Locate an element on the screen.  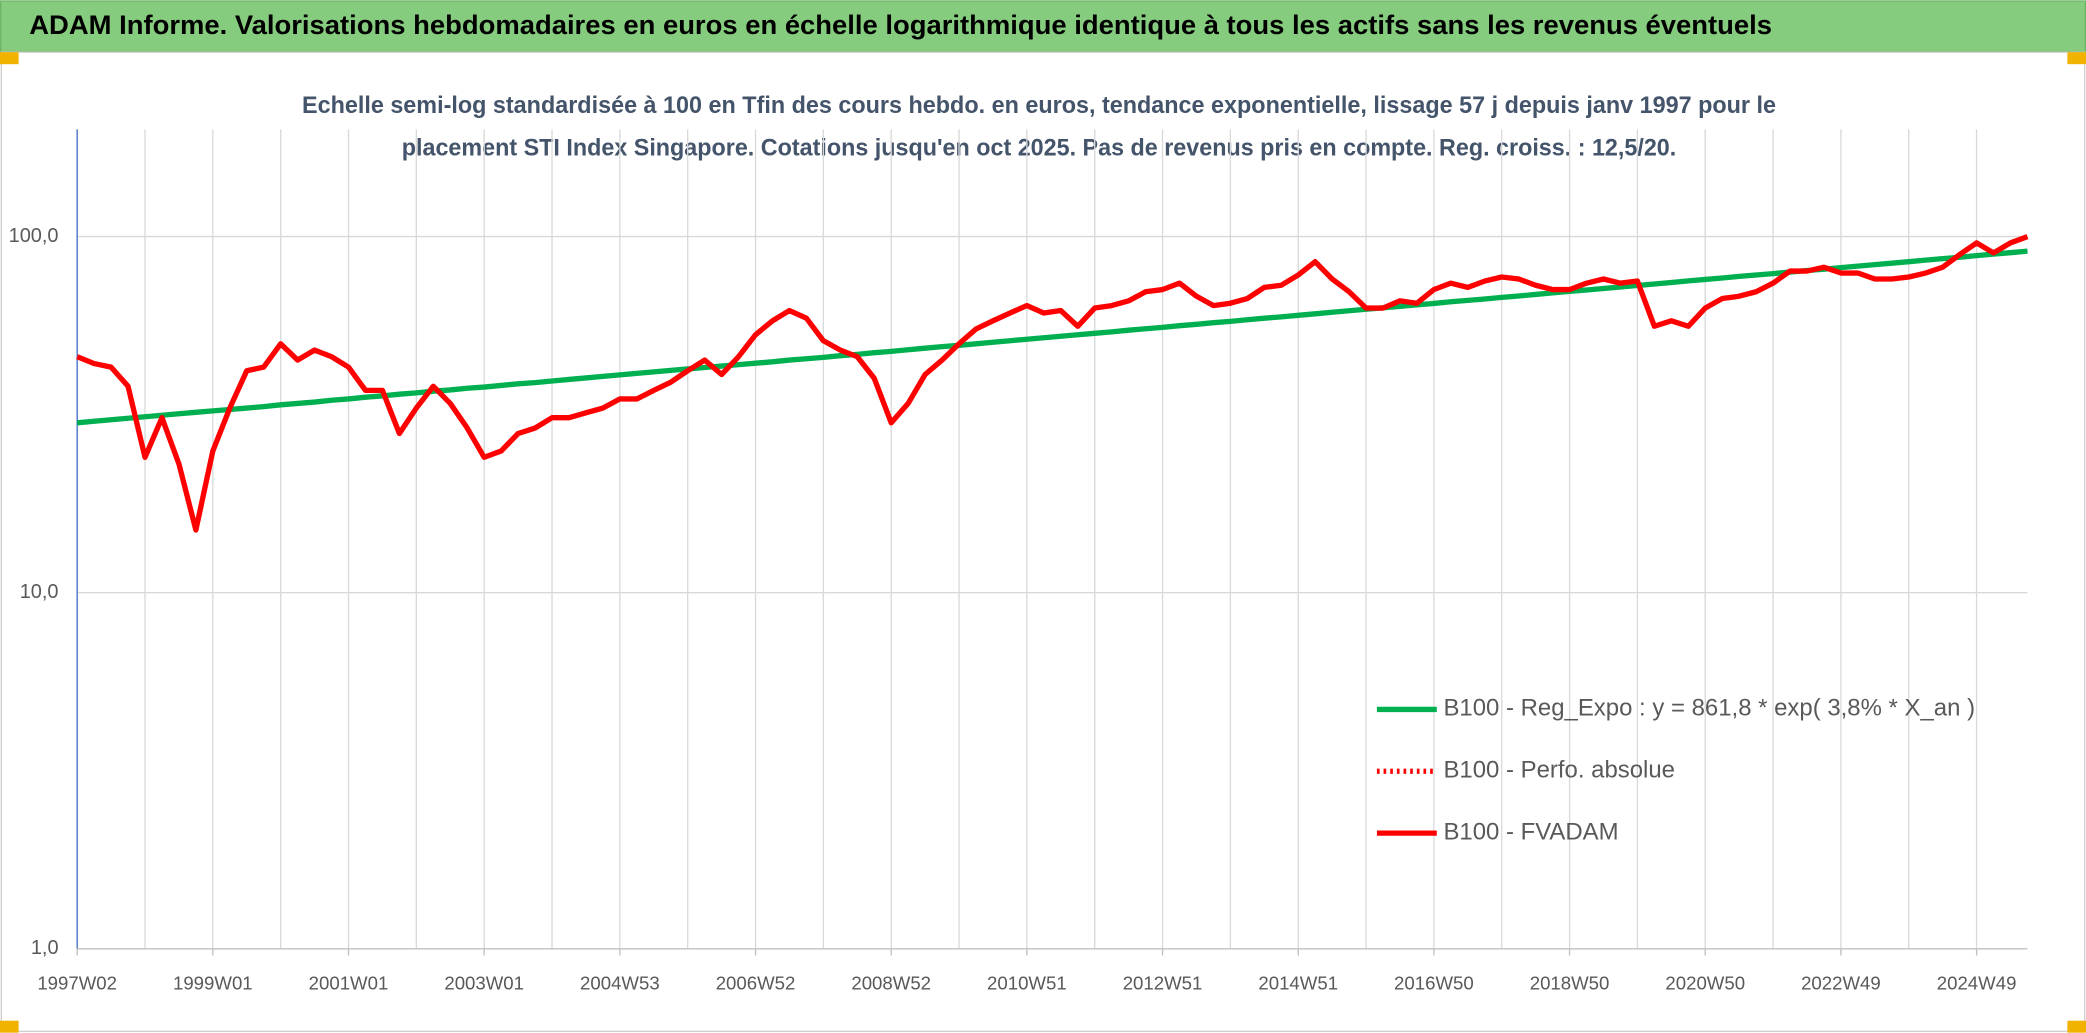
x-tick-label: 2018W50 is located at coordinates (1570, 983).